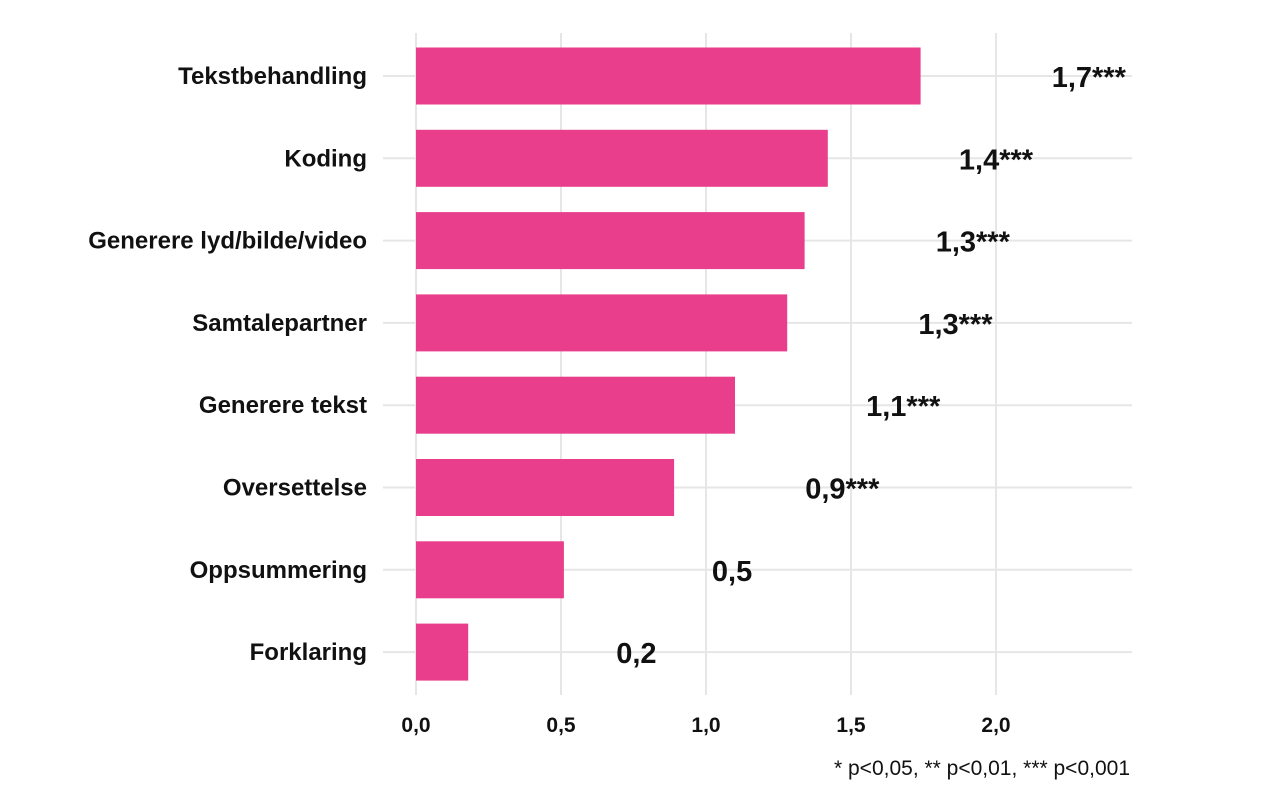  I want to click on data-label: 1,7***, so click(1089, 78).